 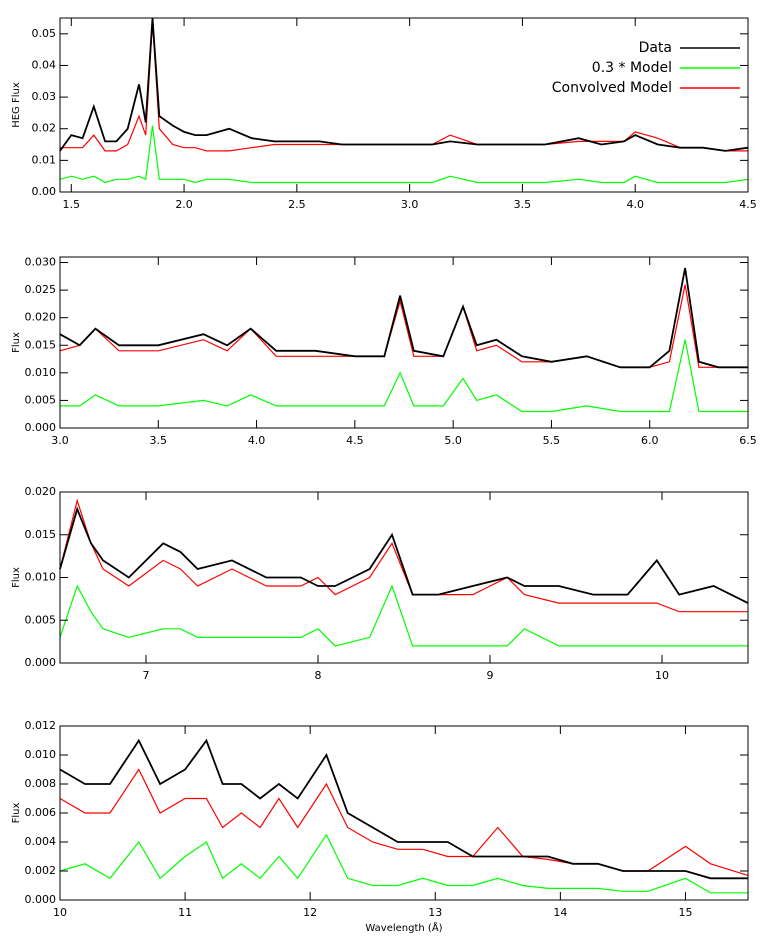 What do you see at coordinates (72, 204) in the screenshot?
I see `x-tick-label: 1.5` at bounding box center [72, 204].